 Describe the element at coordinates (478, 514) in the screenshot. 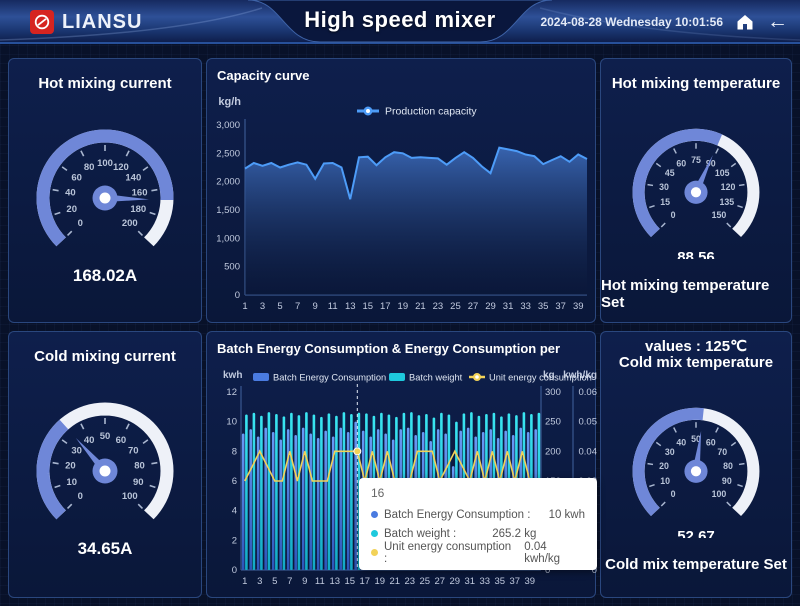

I see `tooltip-row-energy: Batch Energy Consumption : 10 kwh` at that location.